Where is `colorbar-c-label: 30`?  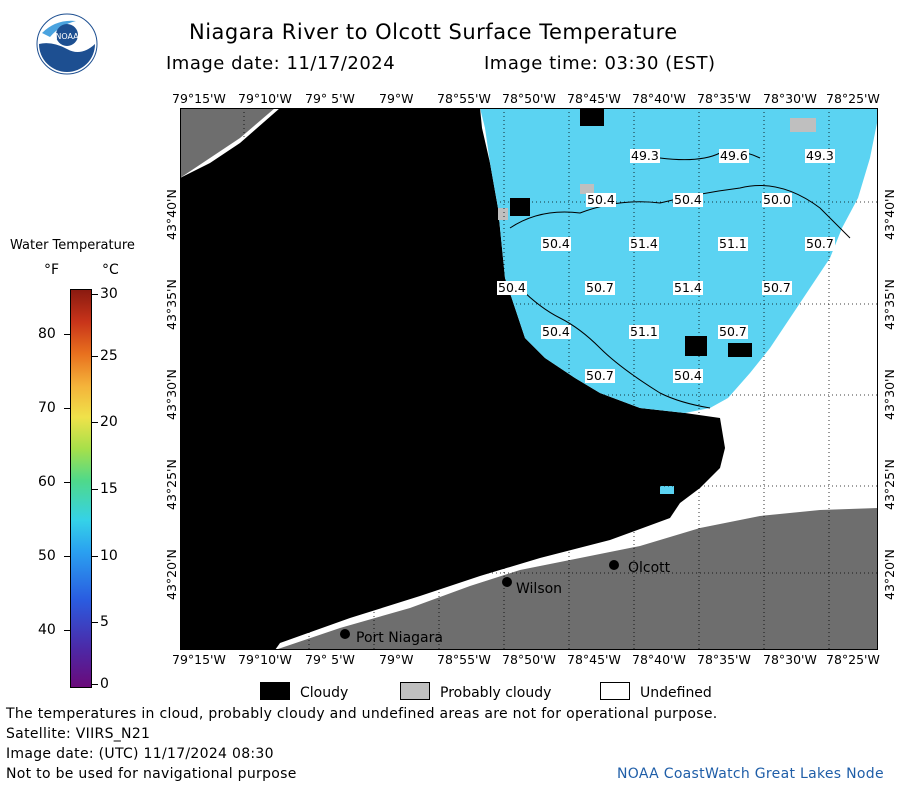
colorbar-c-label: 30 is located at coordinates (109, 294).